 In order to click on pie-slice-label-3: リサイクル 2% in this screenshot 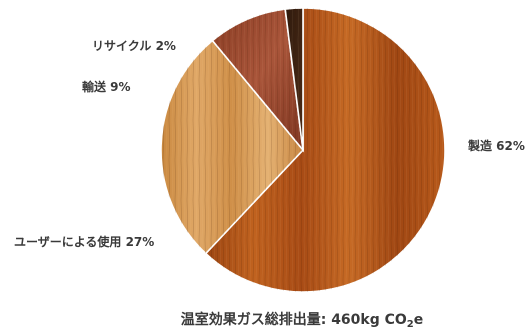, I will do `click(134, 46)`.